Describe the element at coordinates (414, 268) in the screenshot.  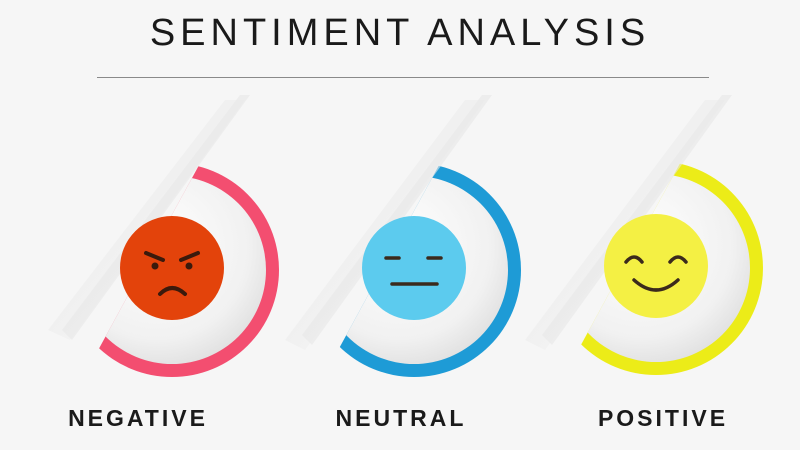
I see `neutral-face-icon` at that location.